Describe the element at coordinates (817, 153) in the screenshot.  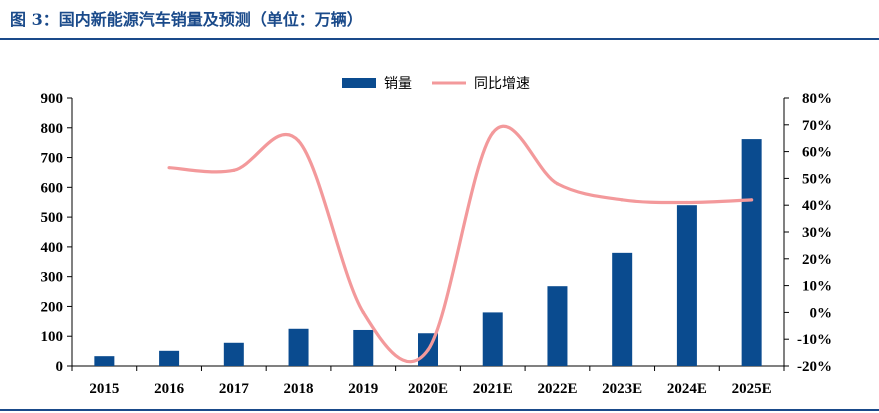
I see `right-tick-label: 60%` at that location.